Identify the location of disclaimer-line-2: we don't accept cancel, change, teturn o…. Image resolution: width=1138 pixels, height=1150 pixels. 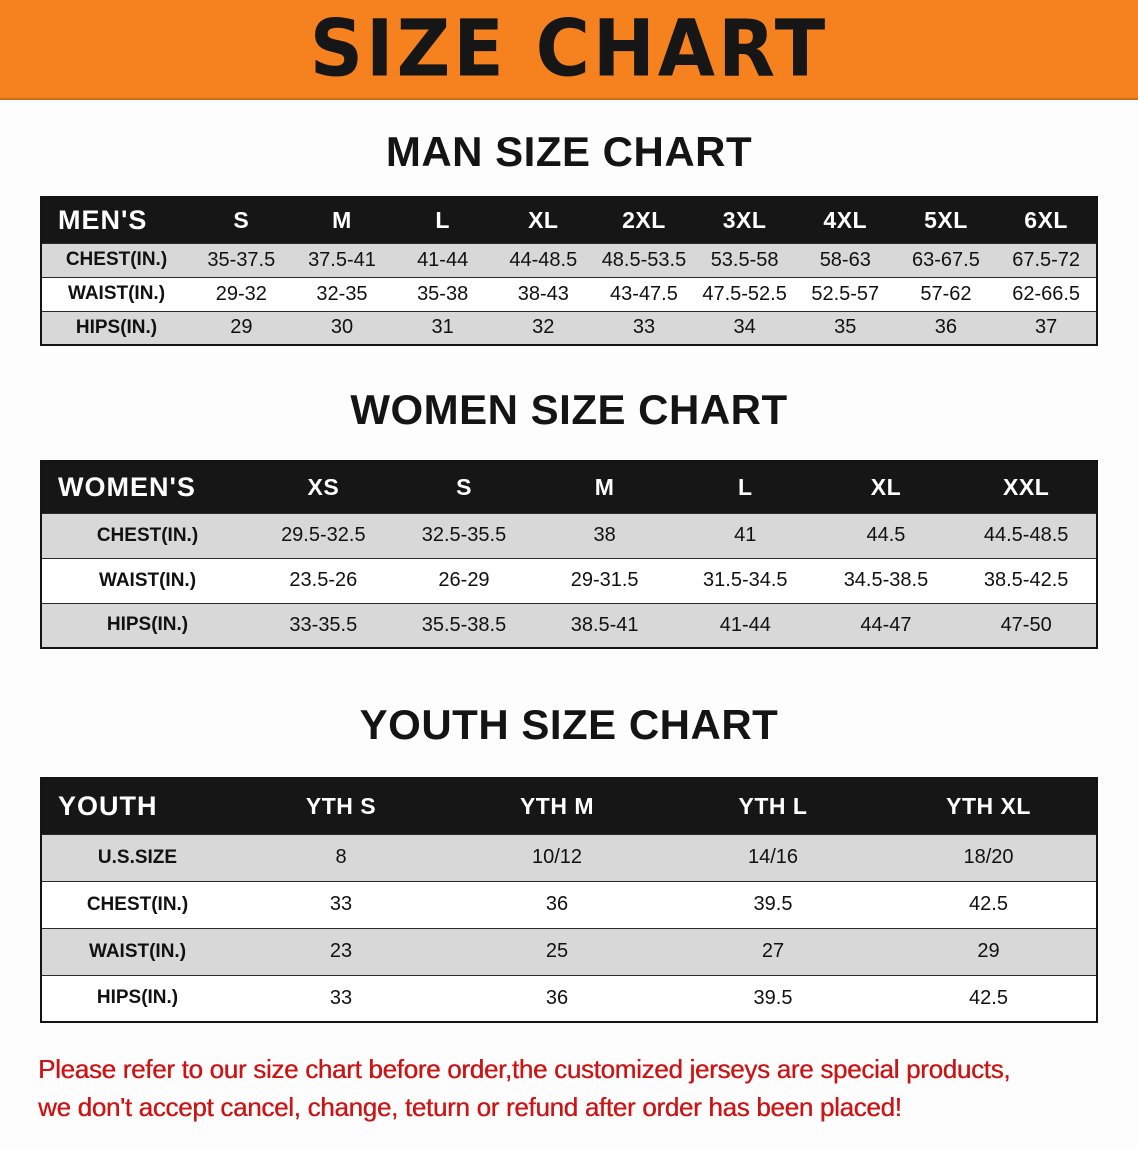
(470, 1106).